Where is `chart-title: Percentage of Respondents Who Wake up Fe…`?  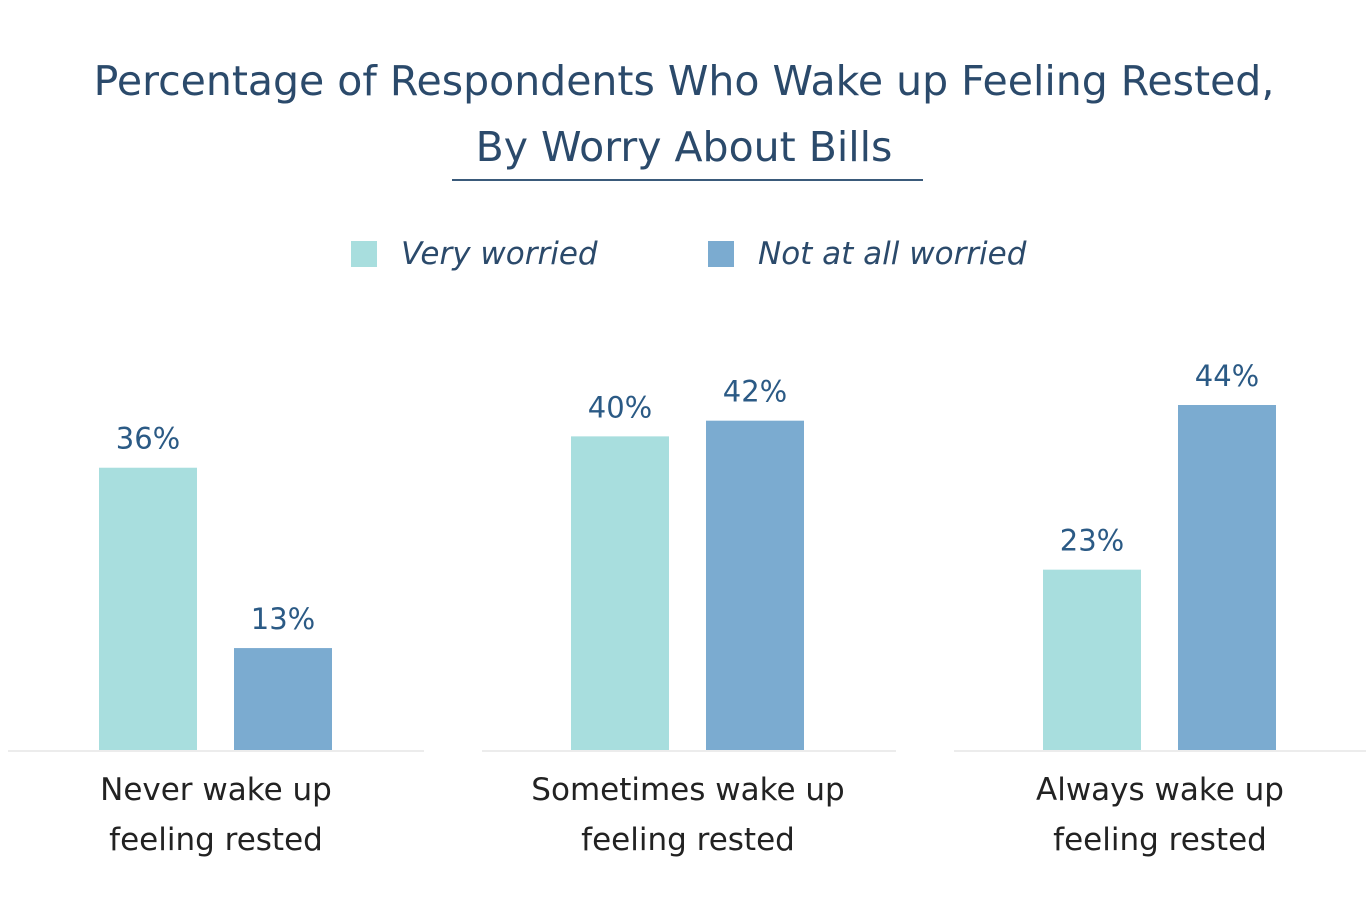
chart-title: Percentage of Respondents Who Wake up Fe… is located at coordinates (684, 114).